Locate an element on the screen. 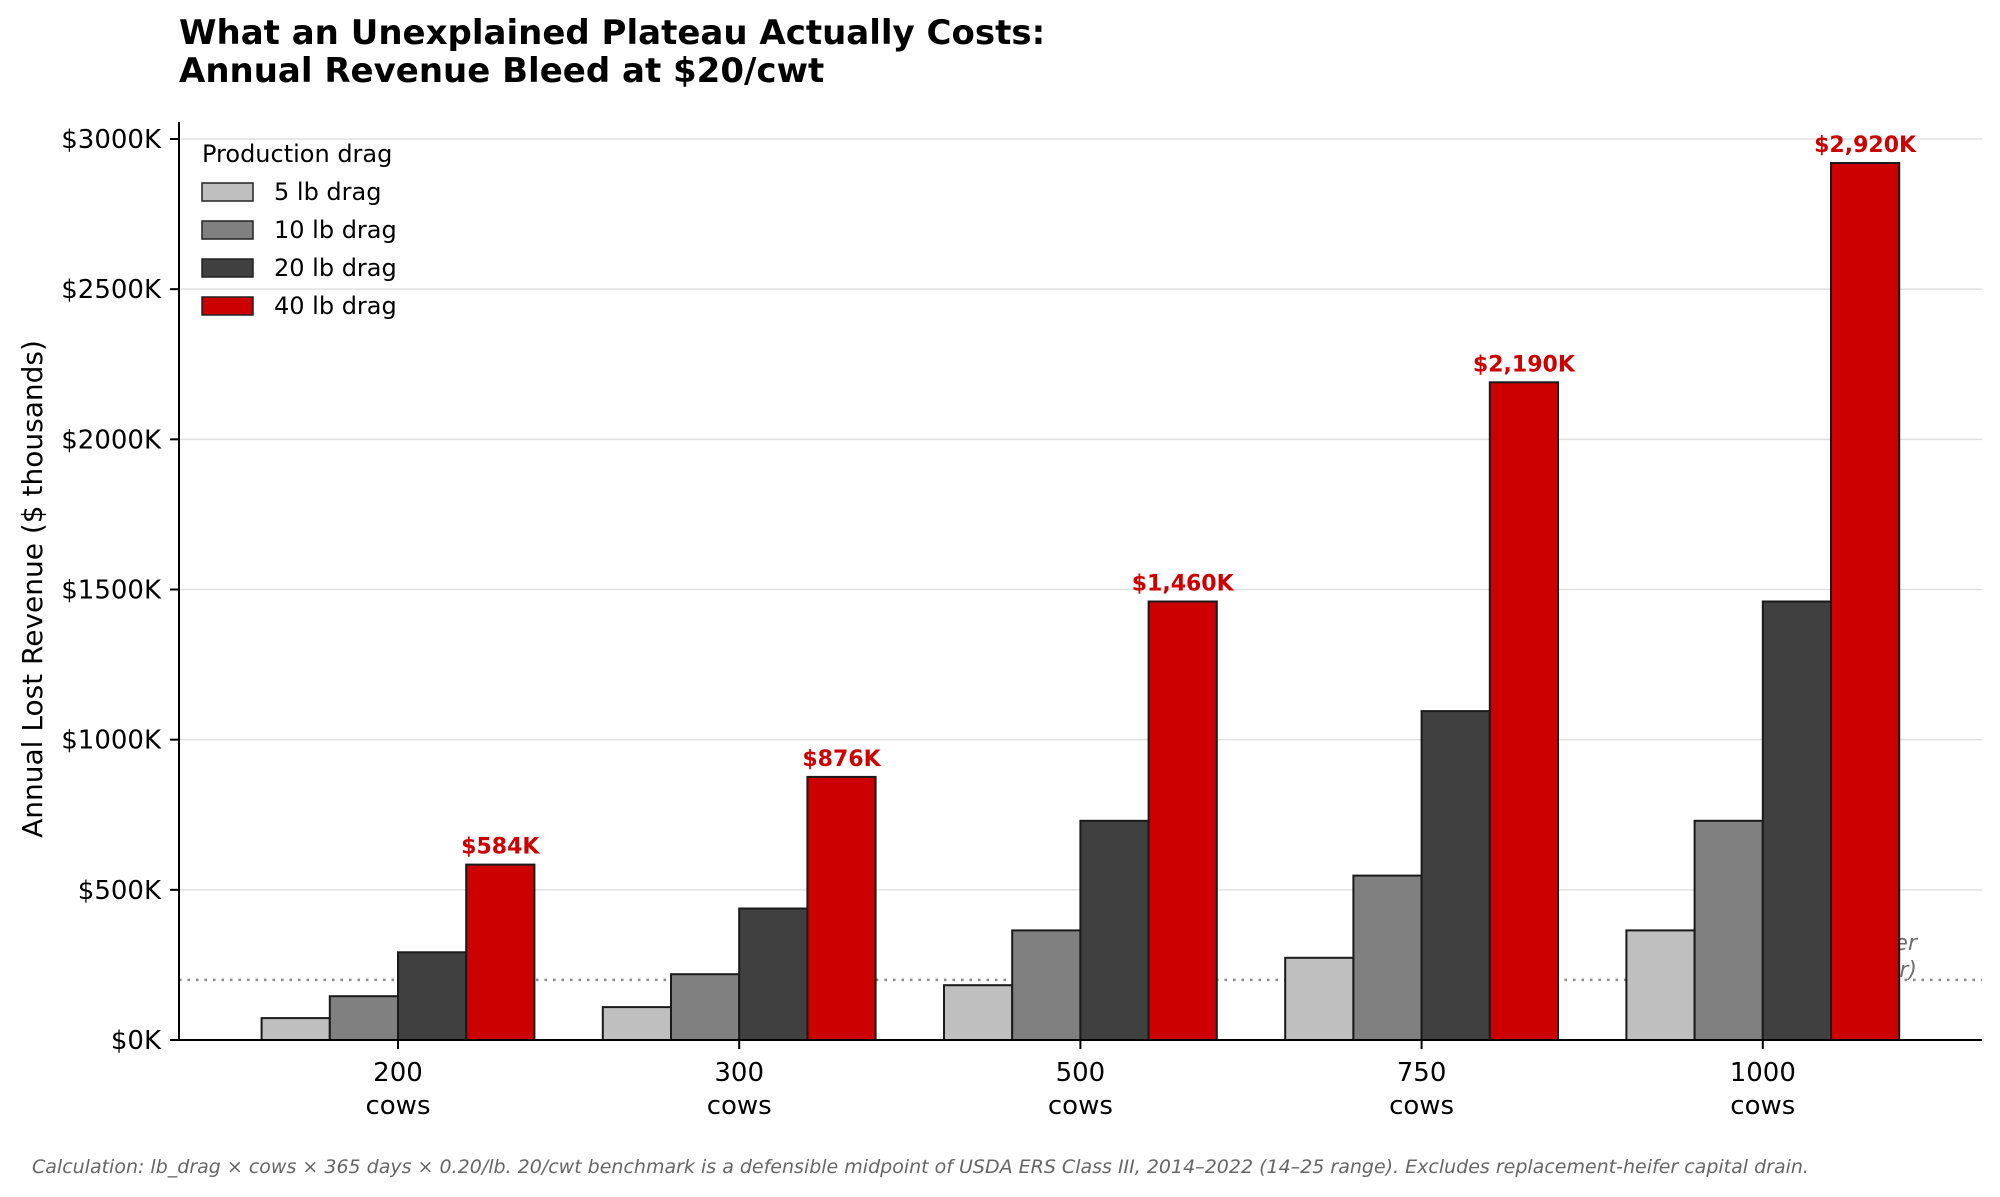 The height and width of the screenshot is (1197, 2000). x-tick-sublabel-1000: cows is located at coordinates (1762, 1106).